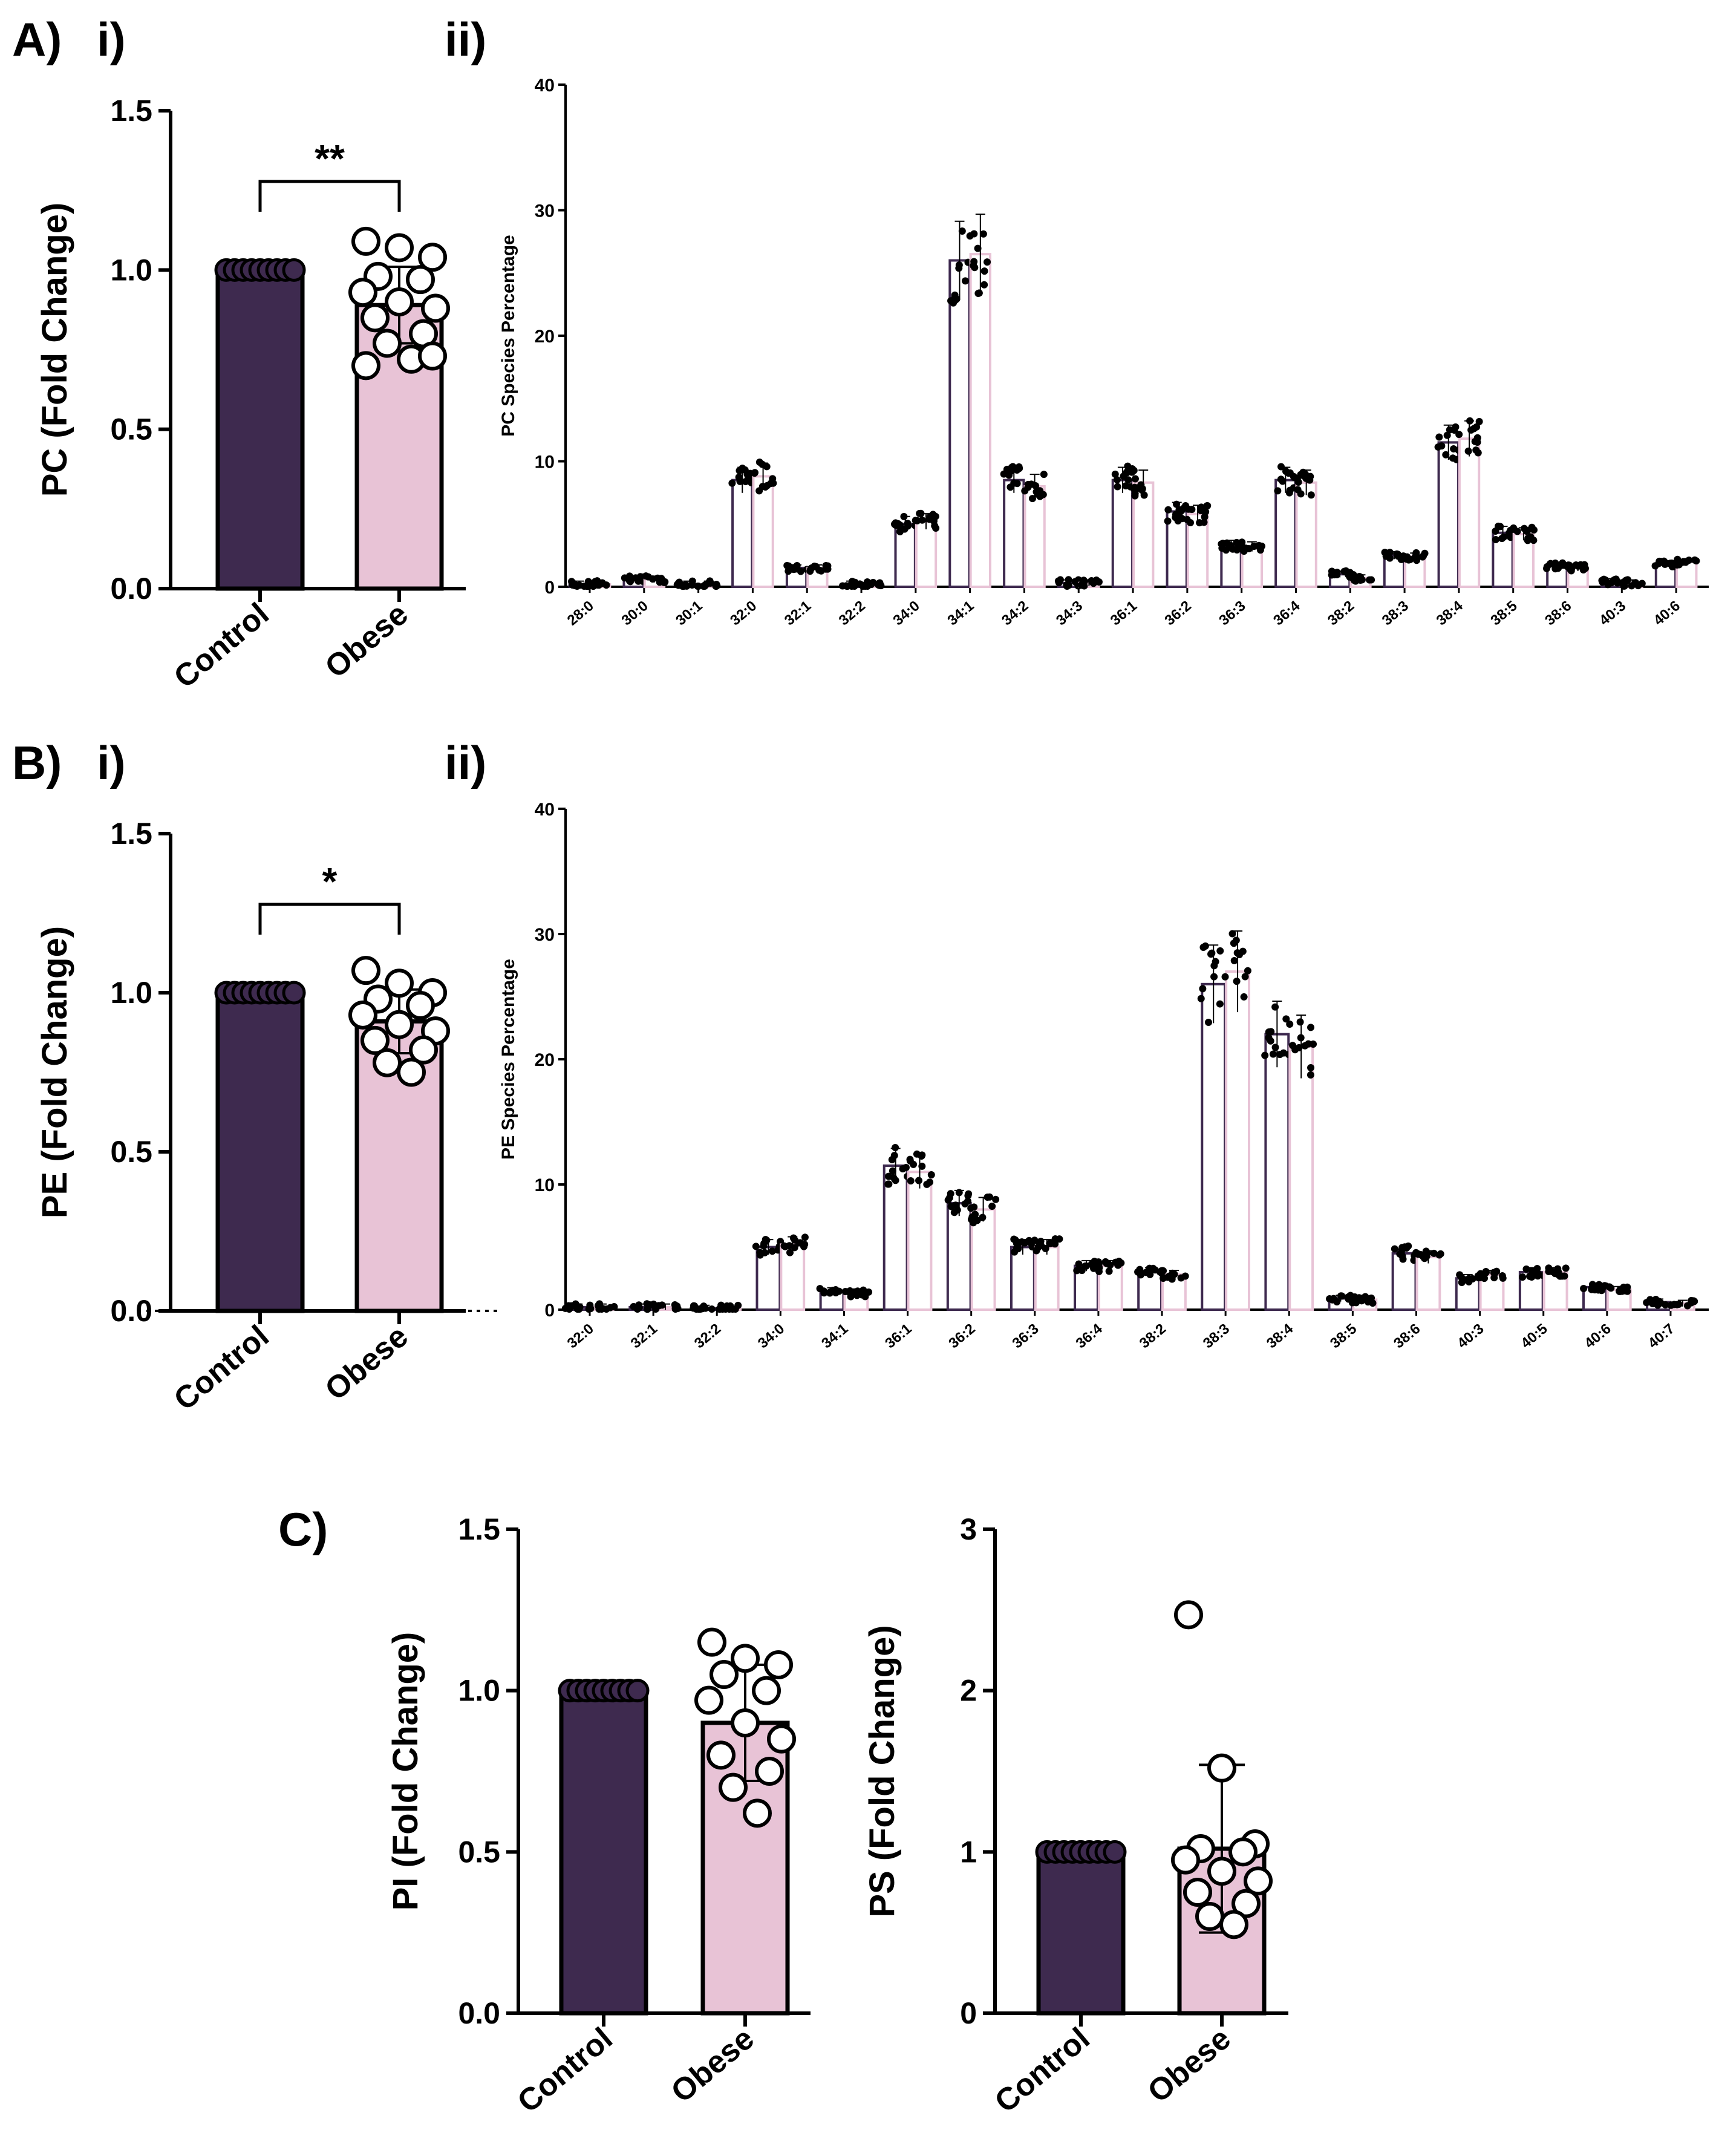  I want to click on panel-label-b-i: i), so click(111, 762).